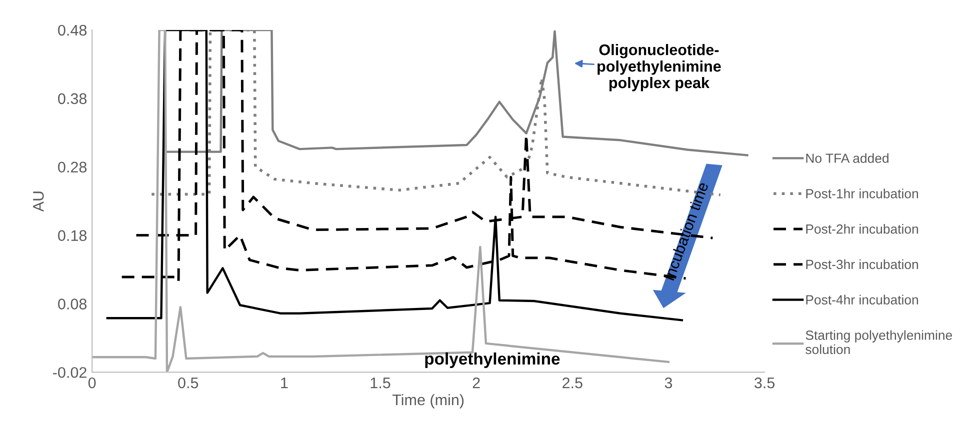  Describe the element at coordinates (72, 167) in the screenshot. I see `y-tick-label: 0.28` at that location.